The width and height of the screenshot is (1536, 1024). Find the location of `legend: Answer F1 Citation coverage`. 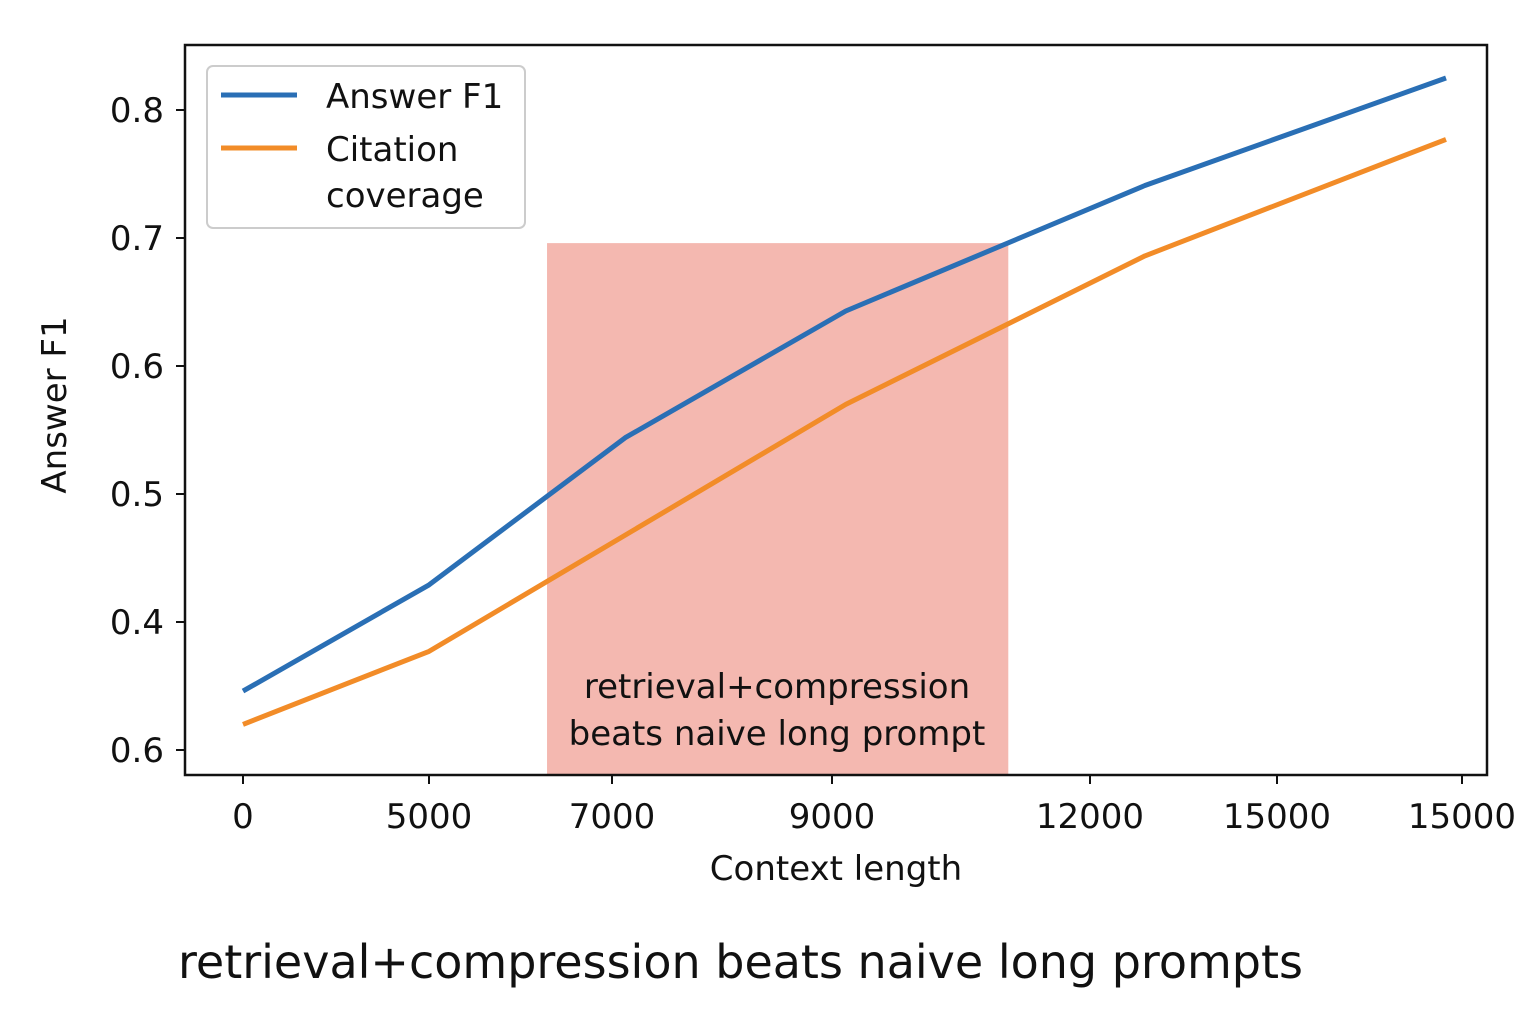

legend: Answer F1 Citation coverage is located at coordinates (366, 147).